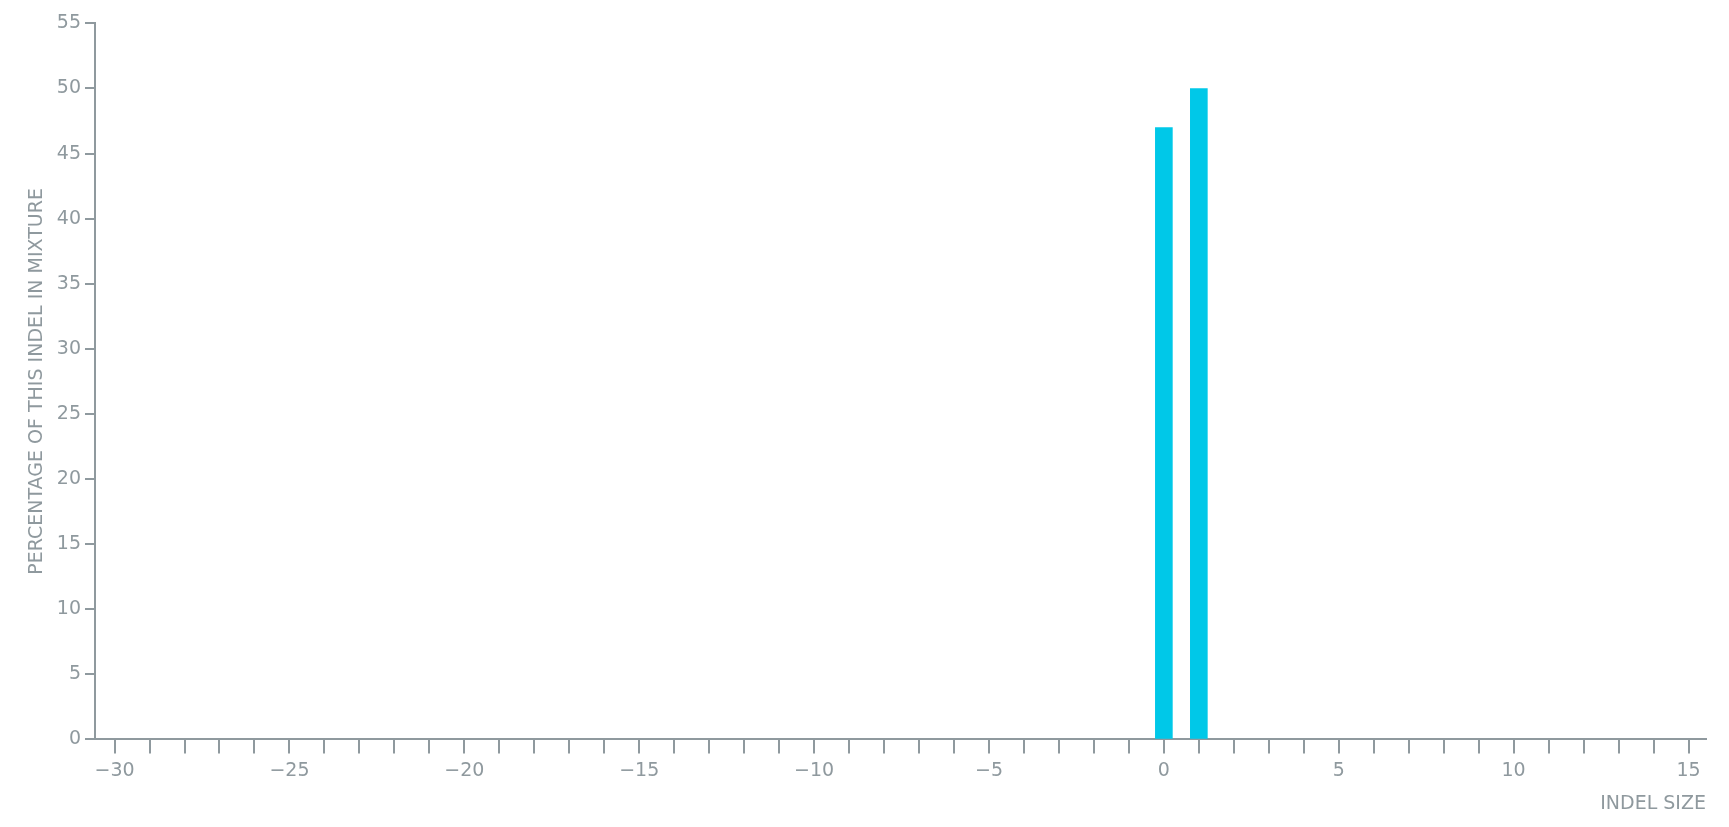 The height and width of the screenshot is (827, 1729). Describe the element at coordinates (114, 768) in the screenshot. I see `x-tick-label: −30` at that location.